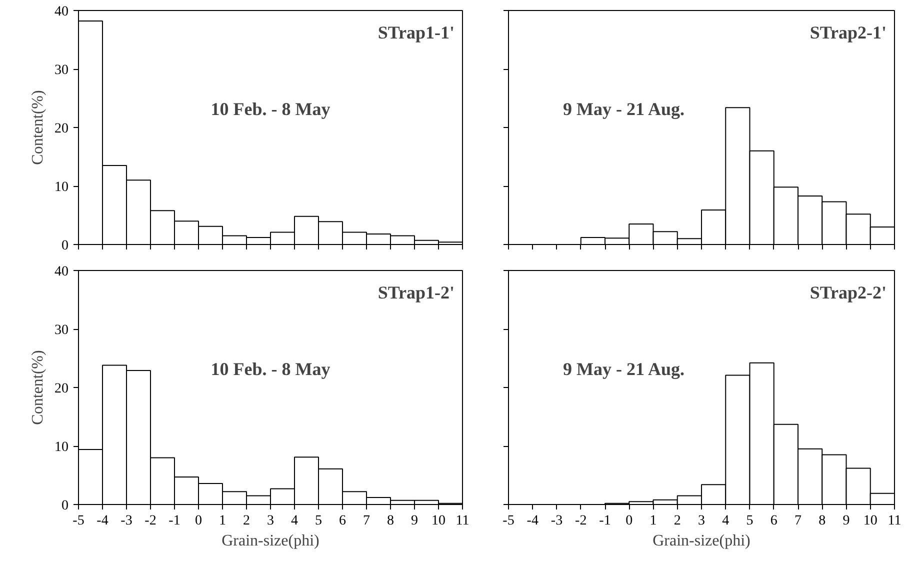 This screenshot has width=909, height=561. I want to click on text: STrap2-1', so click(848, 32).